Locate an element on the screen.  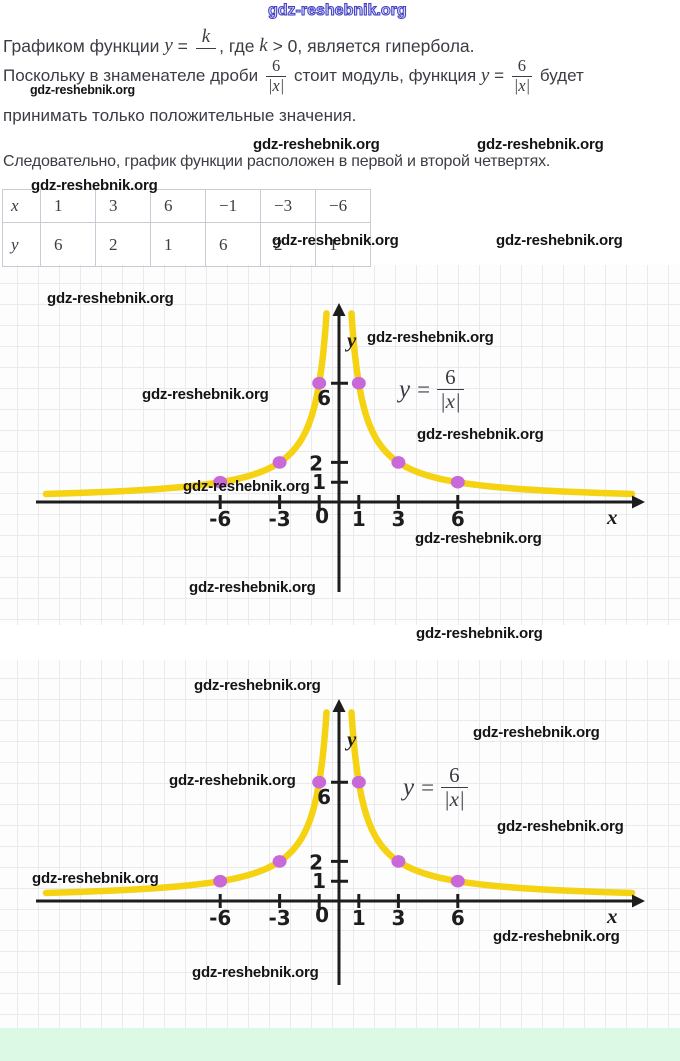
text: Графиком функции is located at coordinates (84, 45).